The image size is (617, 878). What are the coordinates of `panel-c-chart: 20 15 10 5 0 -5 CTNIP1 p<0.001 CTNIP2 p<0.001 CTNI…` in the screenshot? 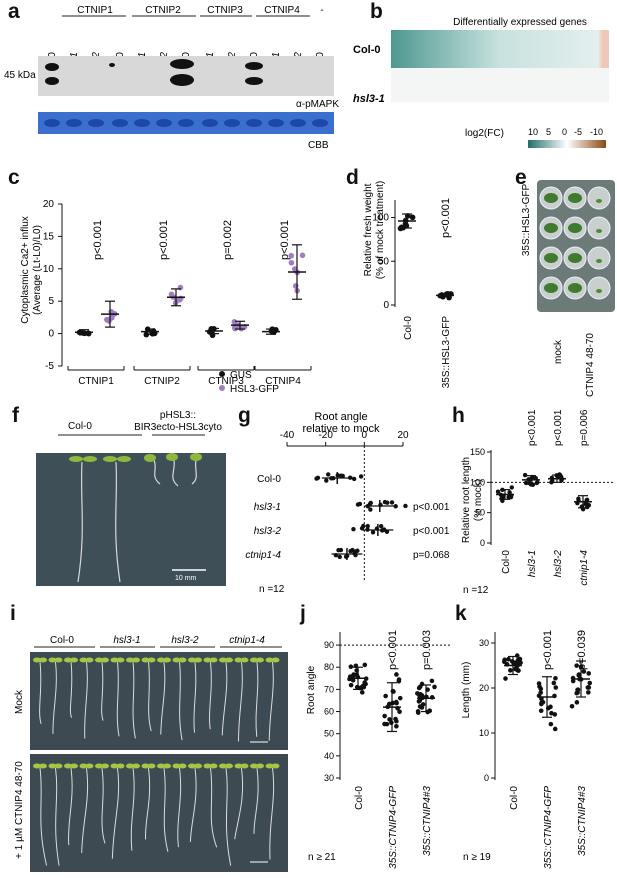 It's located at (166, 297).